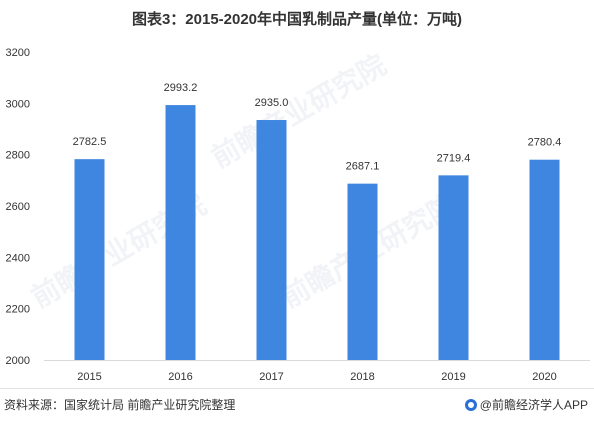 The height and width of the screenshot is (425, 594). I want to click on footer-divider, so click(297, 388).